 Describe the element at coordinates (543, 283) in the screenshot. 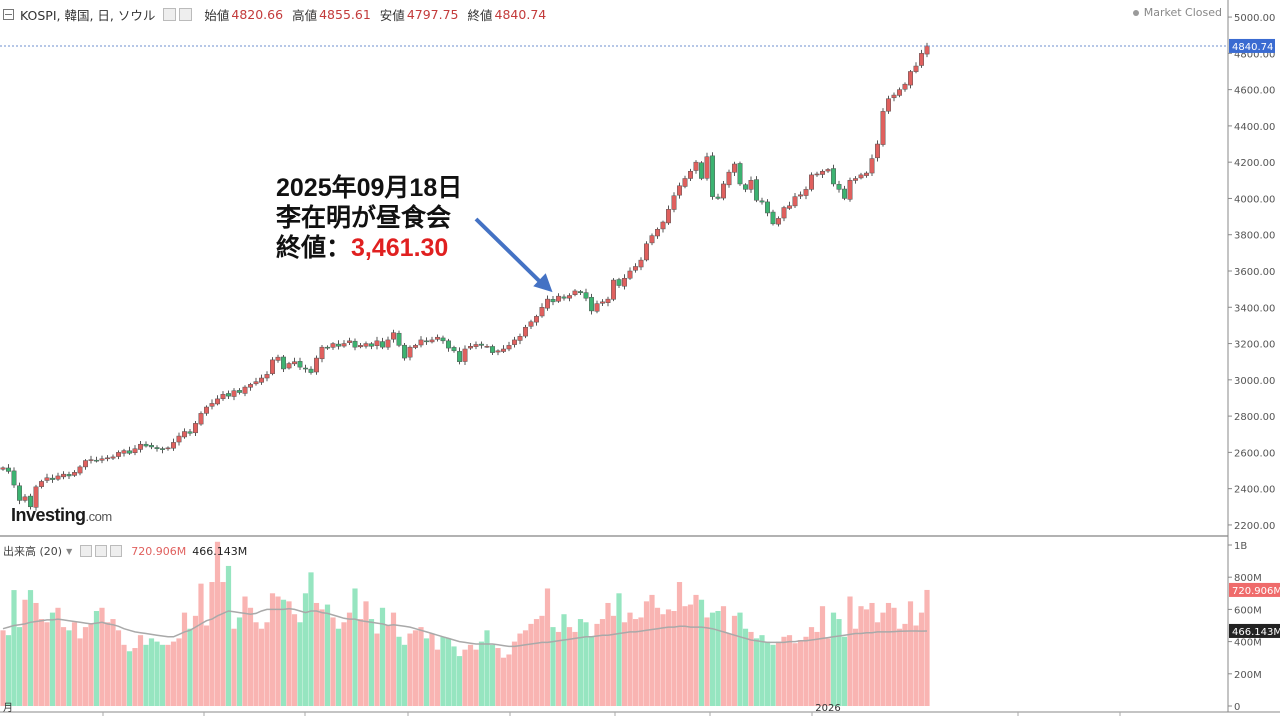

I see `arrow-head` at that location.